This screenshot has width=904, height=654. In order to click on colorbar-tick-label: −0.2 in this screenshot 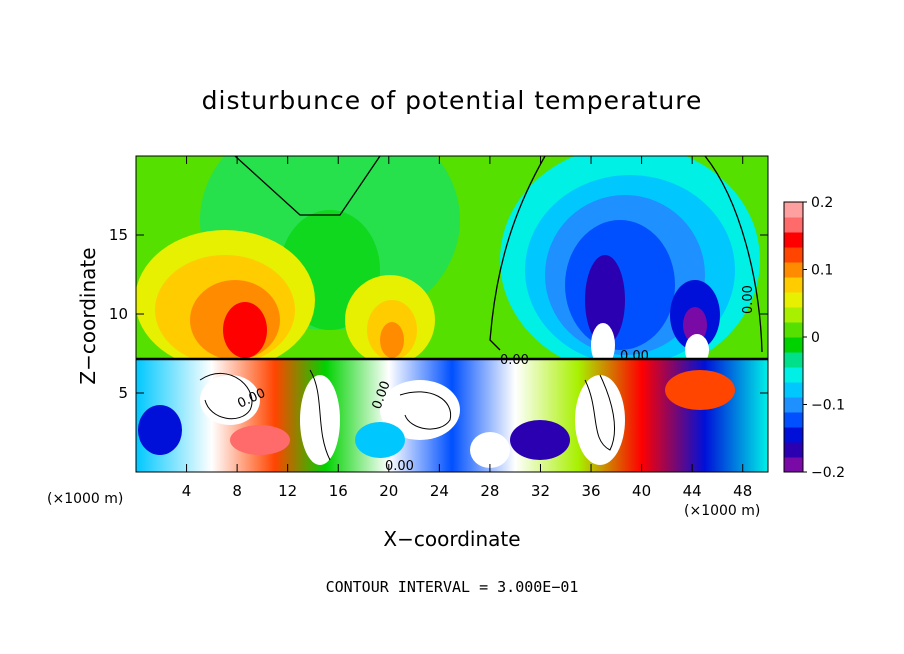, I will do `click(828, 473)`.